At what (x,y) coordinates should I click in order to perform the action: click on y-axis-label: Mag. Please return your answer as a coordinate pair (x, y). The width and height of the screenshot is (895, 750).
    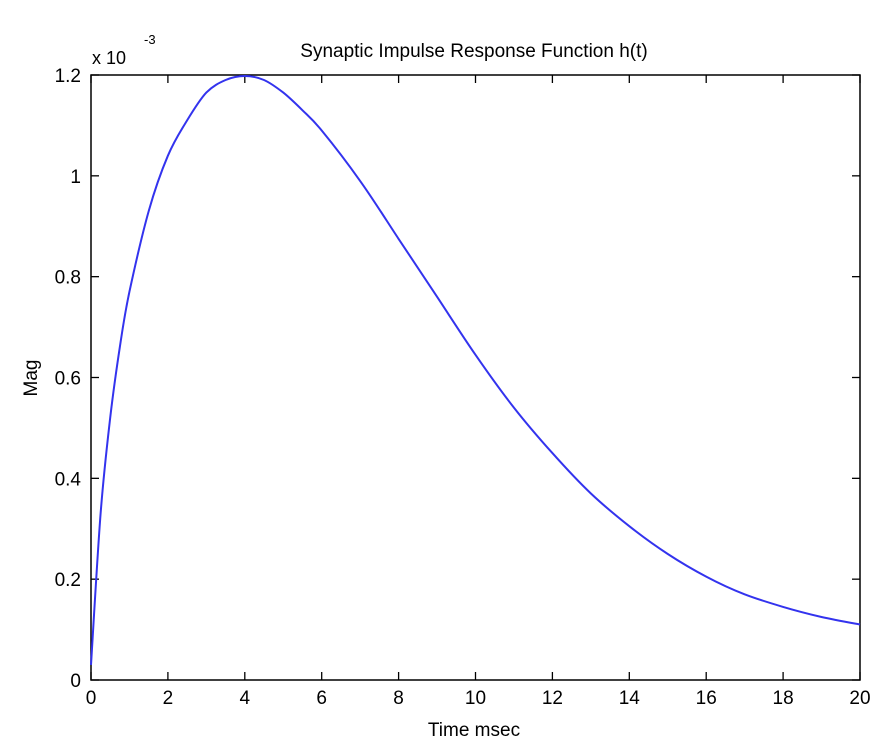
    Looking at the image, I should click on (31, 378).